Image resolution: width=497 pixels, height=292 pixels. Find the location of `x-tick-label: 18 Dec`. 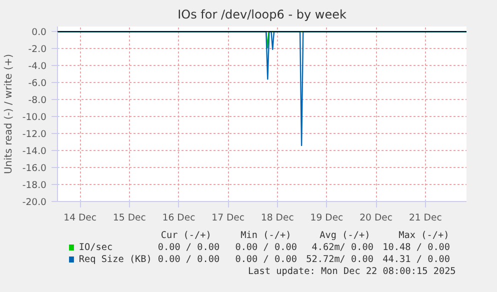

x-tick-label: 18 Dec is located at coordinates (277, 218).